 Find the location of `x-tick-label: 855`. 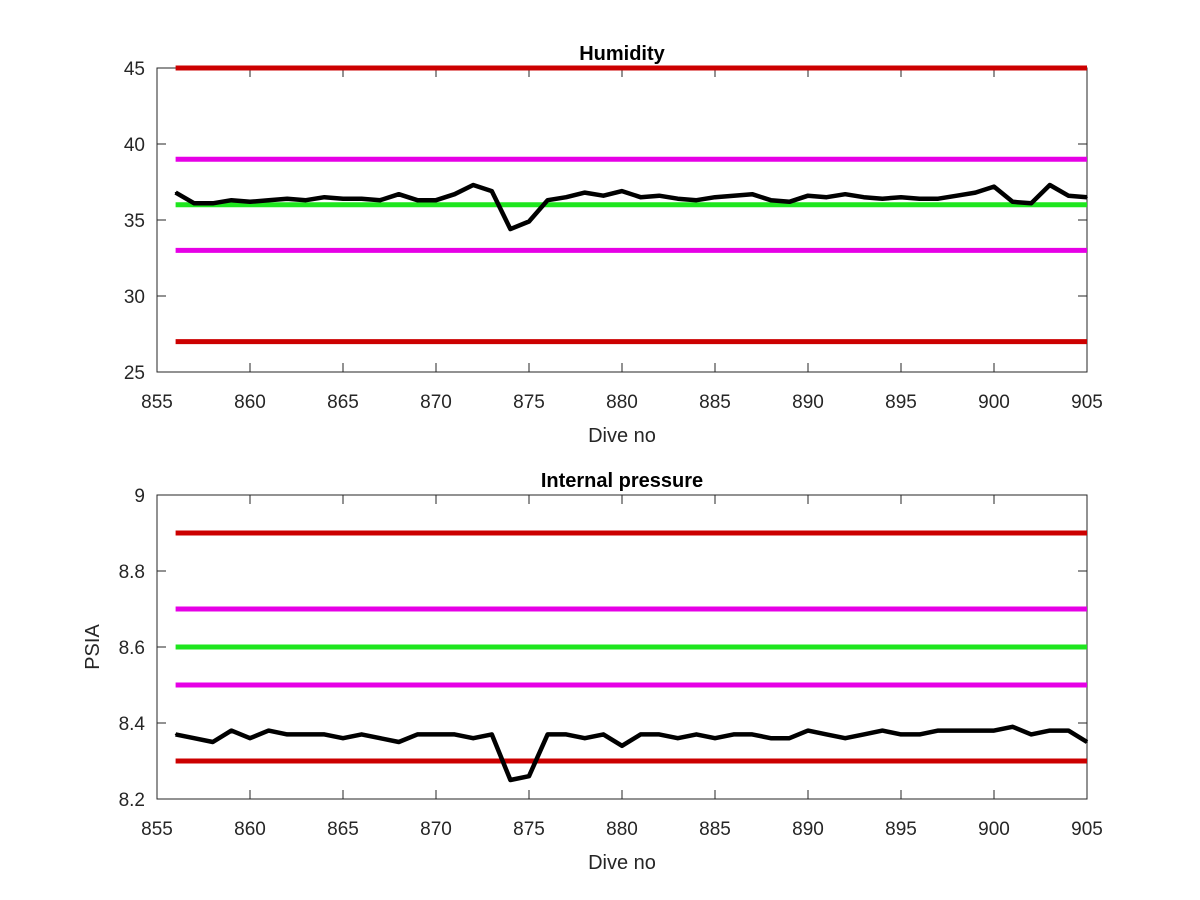

x-tick-label: 855 is located at coordinates (157, 402).